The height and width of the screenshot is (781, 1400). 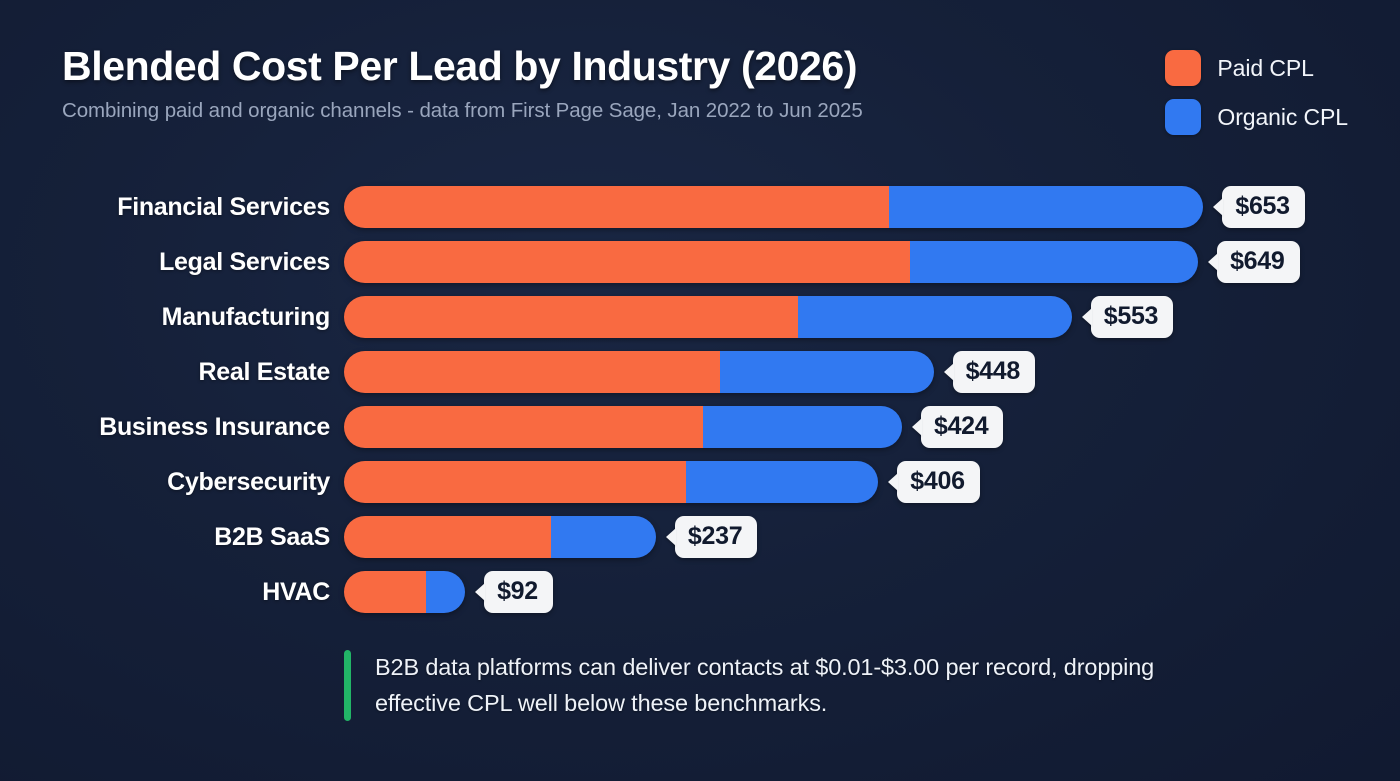 I want to click on bar-track: $424, so click(x=674, y=427).